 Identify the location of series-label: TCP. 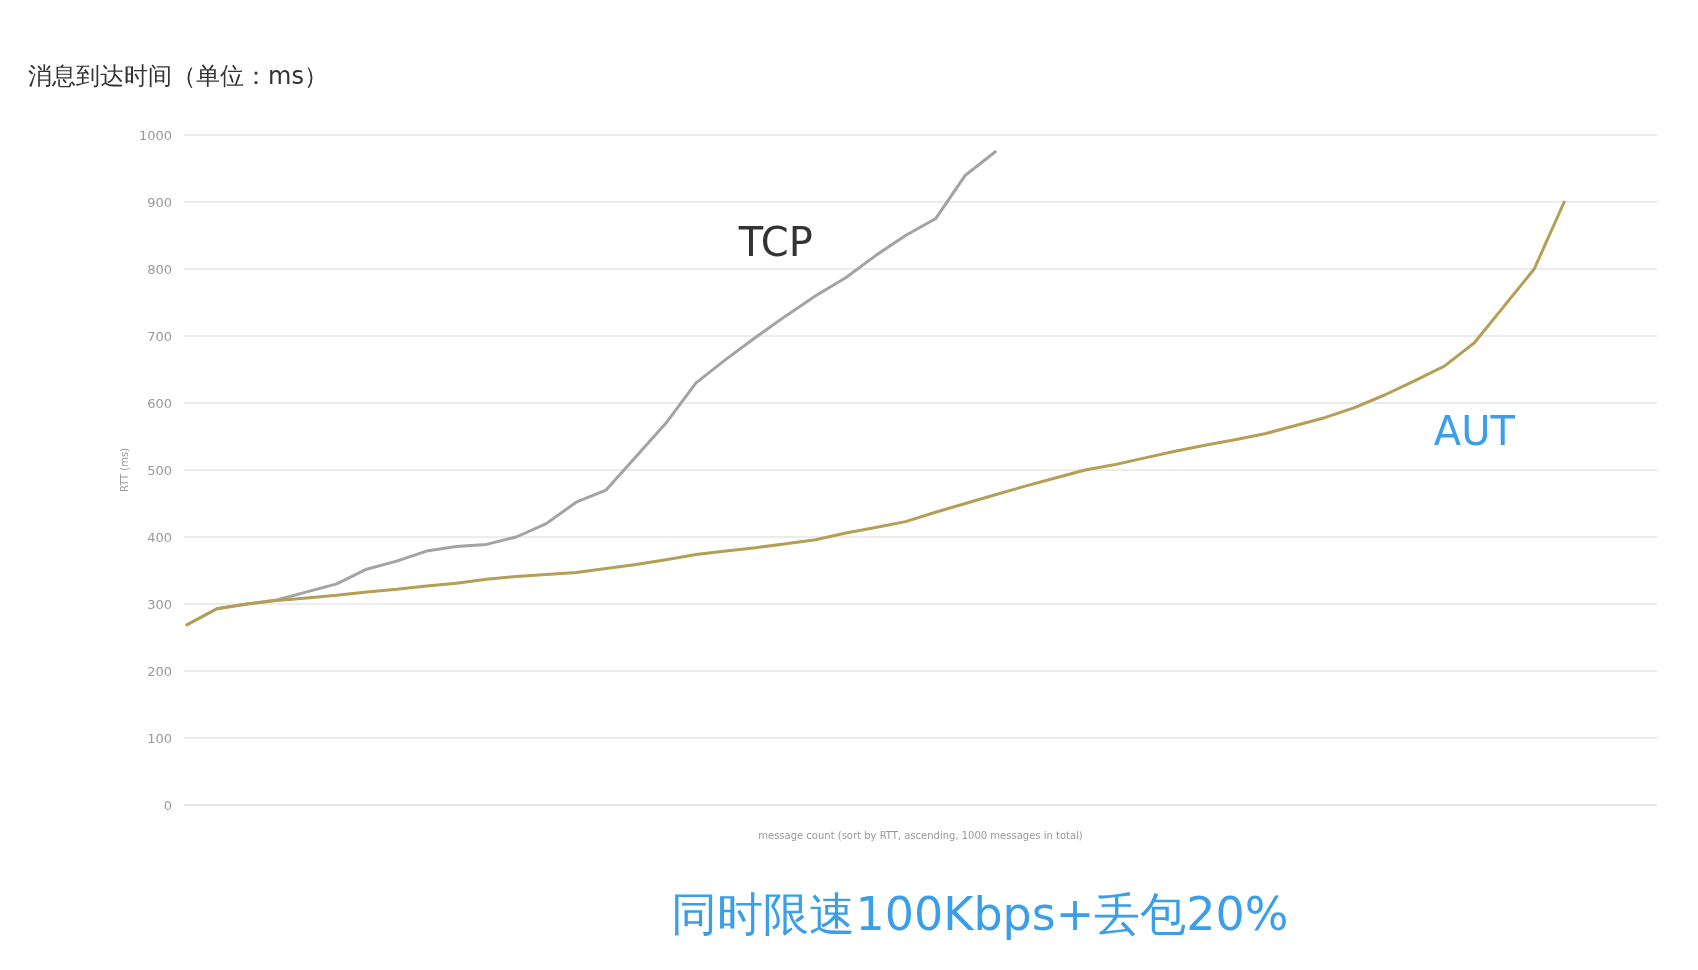
(775, 241).